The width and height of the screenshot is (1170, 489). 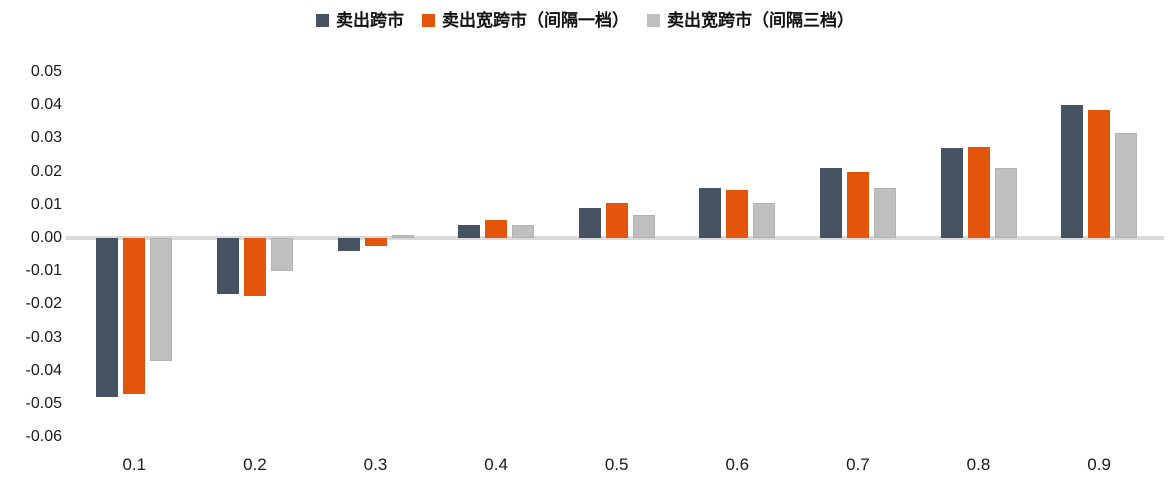 What do you see at coordinates (370, 20) in the screenshot?
I see `legend-label: 卖出跨市` at bounding box center [370, 20].